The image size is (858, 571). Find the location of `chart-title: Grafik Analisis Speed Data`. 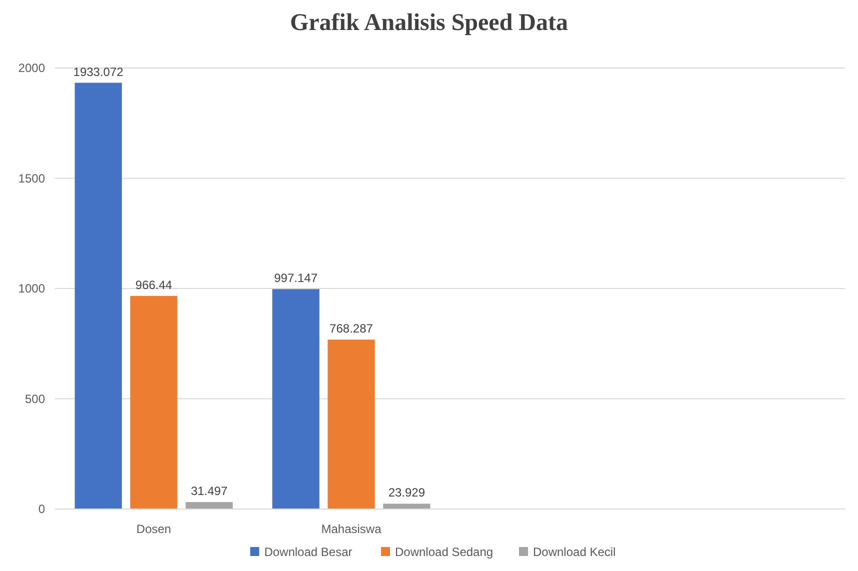

chart-title: Grafik Analisis Speed Data is located at coordinates (429, 23).